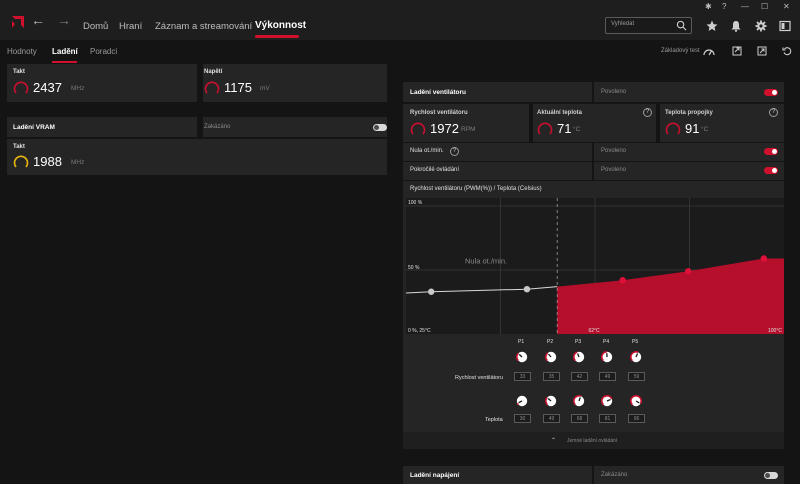  What do you see at coordinates (765, 6) in the screenshot?
I see `maximize-icon: ☐` at bounding box center [765, 6].